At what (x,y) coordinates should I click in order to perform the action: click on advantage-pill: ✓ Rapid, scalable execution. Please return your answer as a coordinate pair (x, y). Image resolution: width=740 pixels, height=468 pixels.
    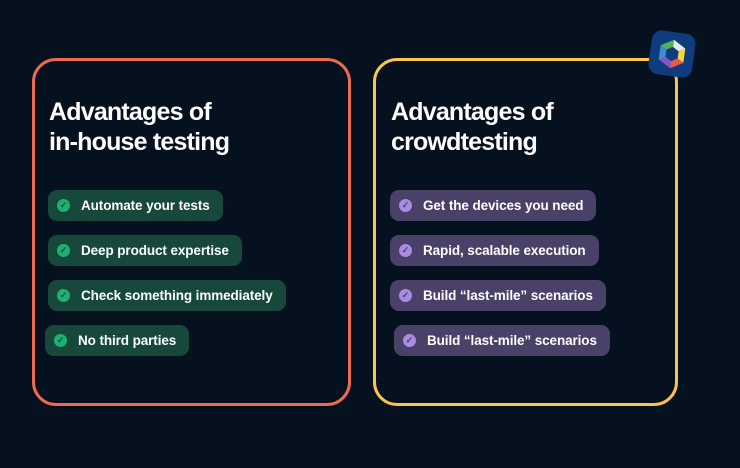
    Looking at the image, I should click on (494, 250).